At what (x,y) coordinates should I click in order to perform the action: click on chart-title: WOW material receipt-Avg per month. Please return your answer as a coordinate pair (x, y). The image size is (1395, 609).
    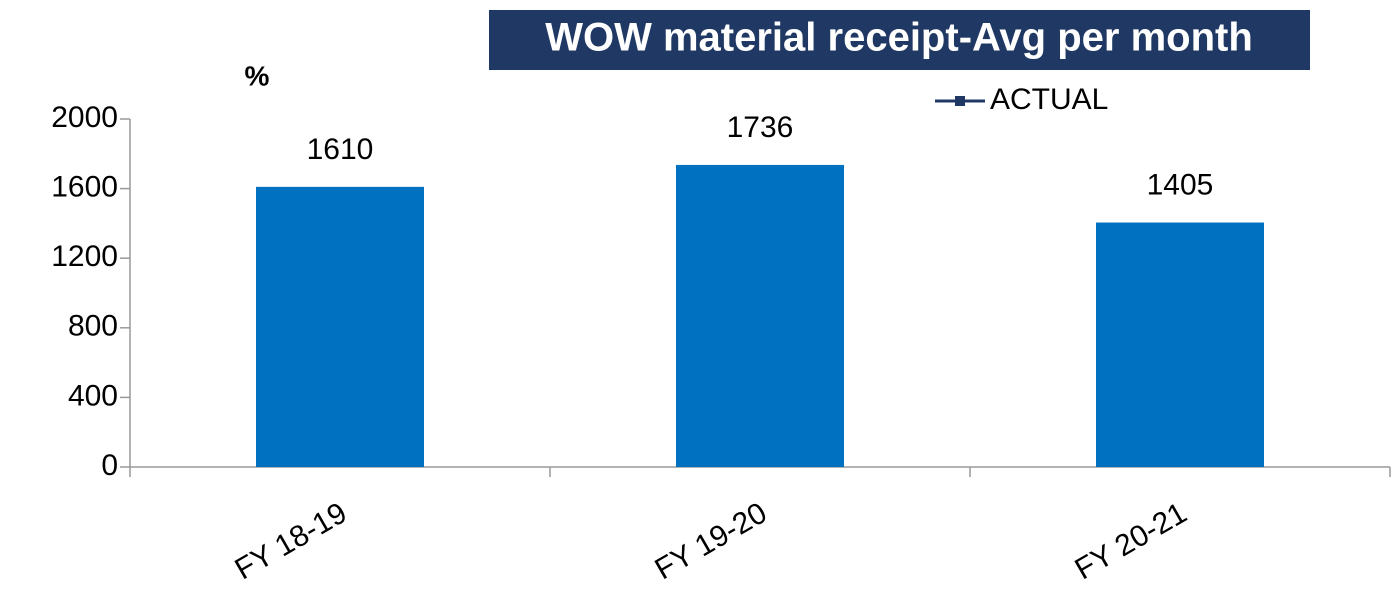
    Looking at the image, I should click on (899, 38).